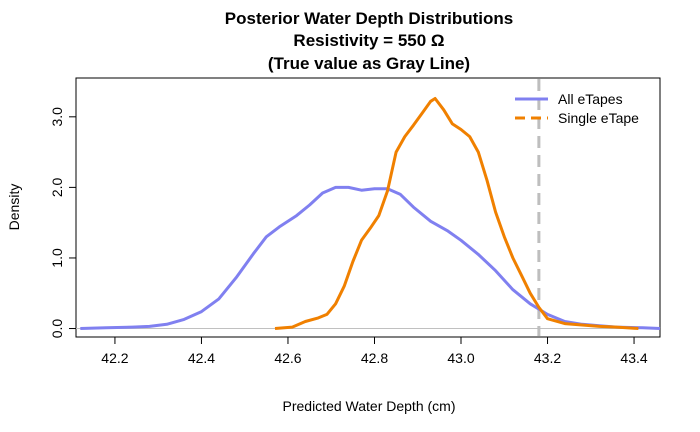 The width and height of the screenshot is (700, 432). Describe the element at coordinates (57, 117) in the screenshot. I see `y-tick-label: 3.0` at that location.